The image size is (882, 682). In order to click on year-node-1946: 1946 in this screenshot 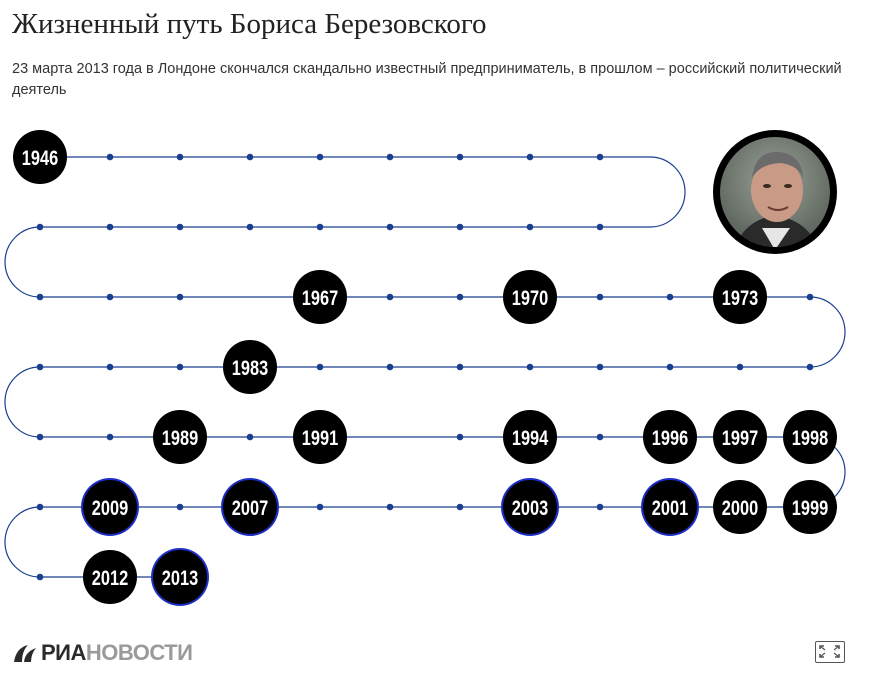, I will do `click(40, 157)`.